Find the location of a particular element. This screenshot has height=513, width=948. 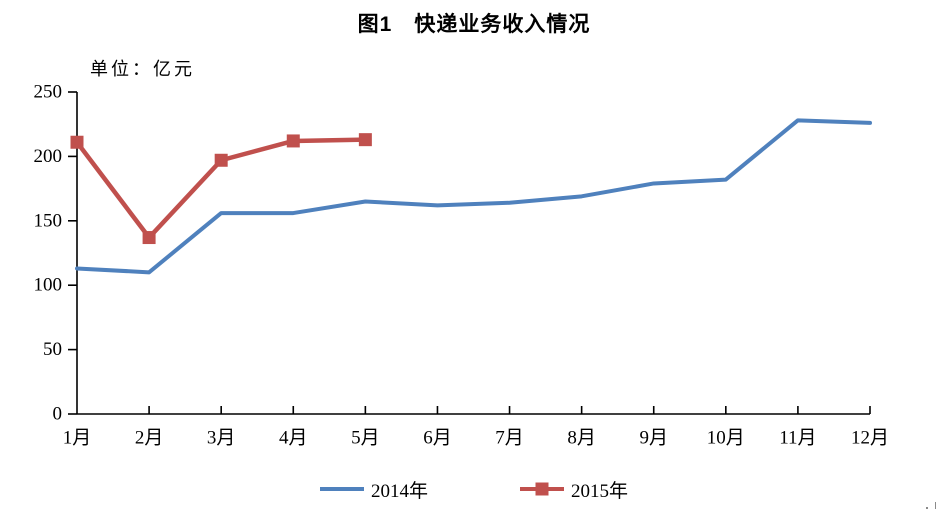

x-tick-label: 1月 is located at coordinates (77, 438).